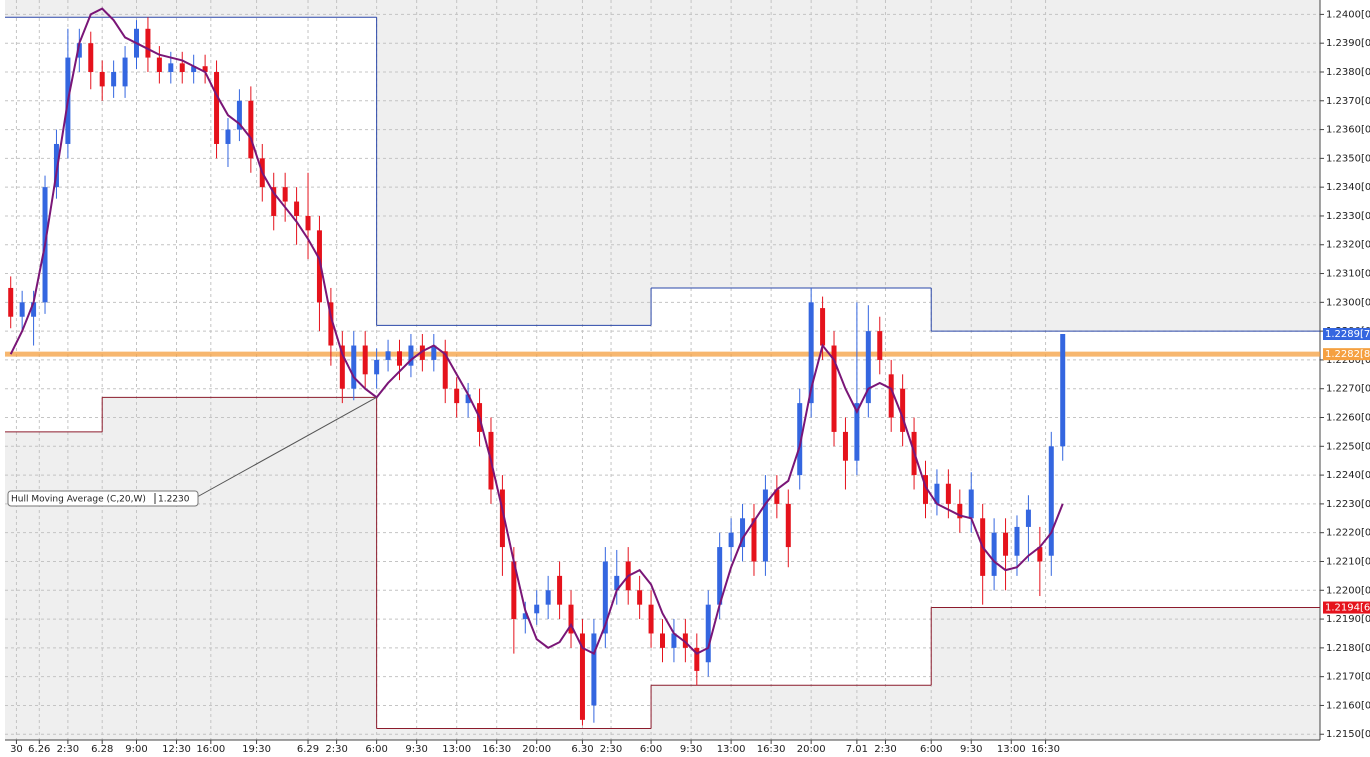 The image size is (1370, 757). What do you see at coordinates (1348, 130) in the screenshot?
I see `y-tick-label: 1.2360[0` at bounding box center [1348, 130].